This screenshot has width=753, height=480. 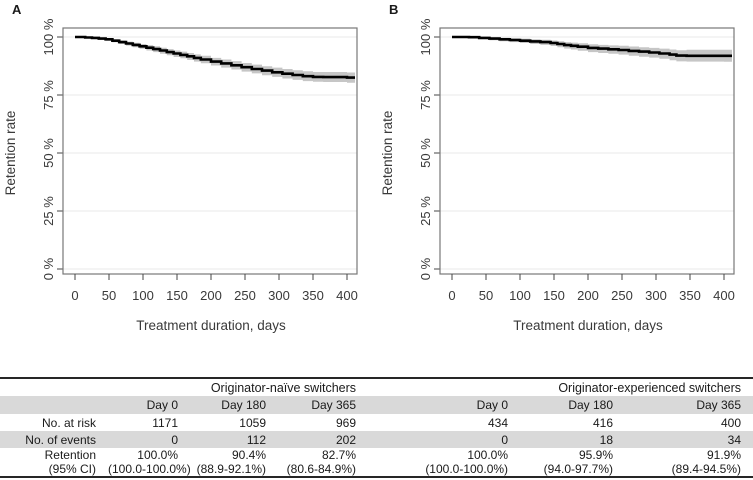 I want to click on retention-value: 91.9%, so click(x=724, y=455).